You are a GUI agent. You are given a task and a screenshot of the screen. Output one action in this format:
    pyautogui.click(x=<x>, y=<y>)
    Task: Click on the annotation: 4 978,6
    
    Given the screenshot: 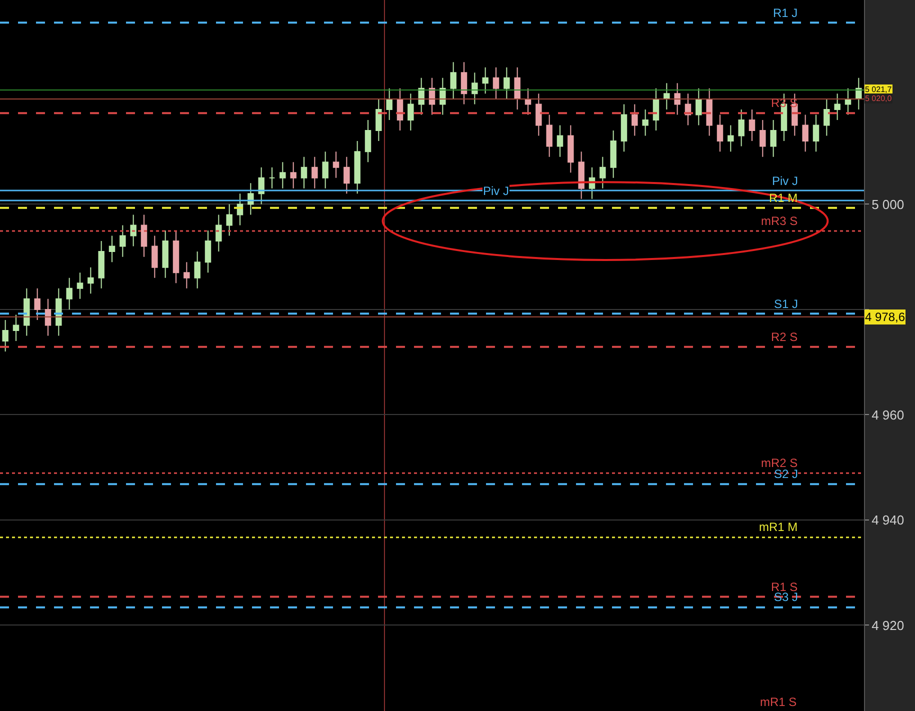 What is the action you would take?
    pyautogui.click(x=885, y=317)
    